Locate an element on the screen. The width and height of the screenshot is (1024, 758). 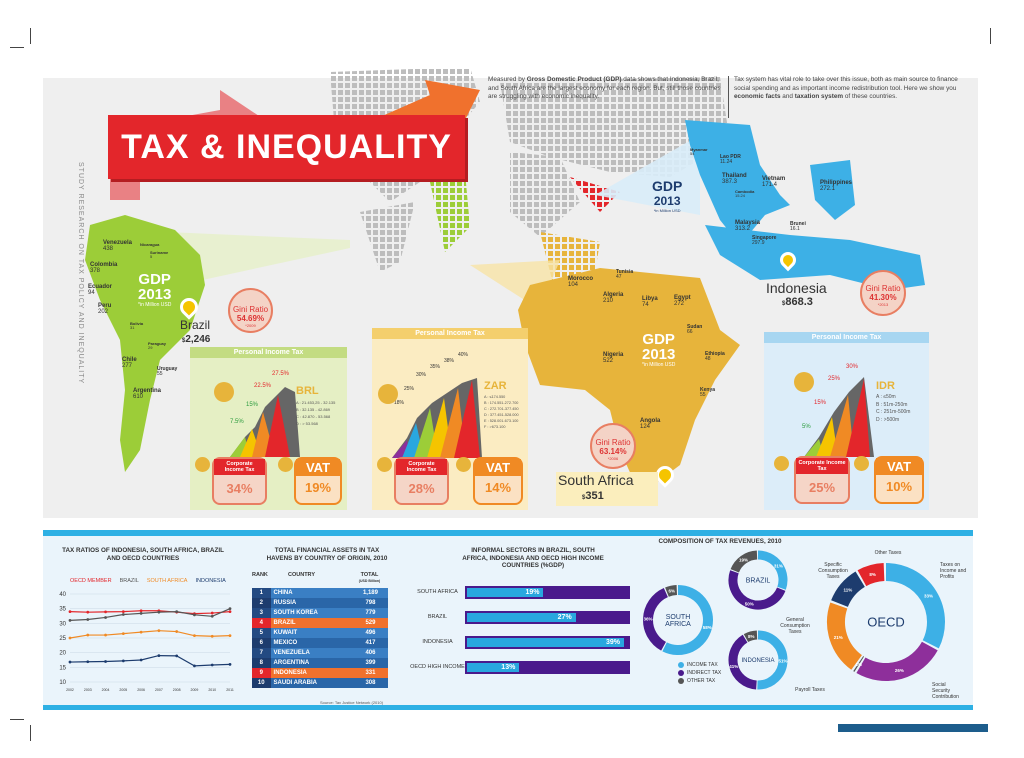
oecd-segment-name: Profits is located at coordinates (947, 577).